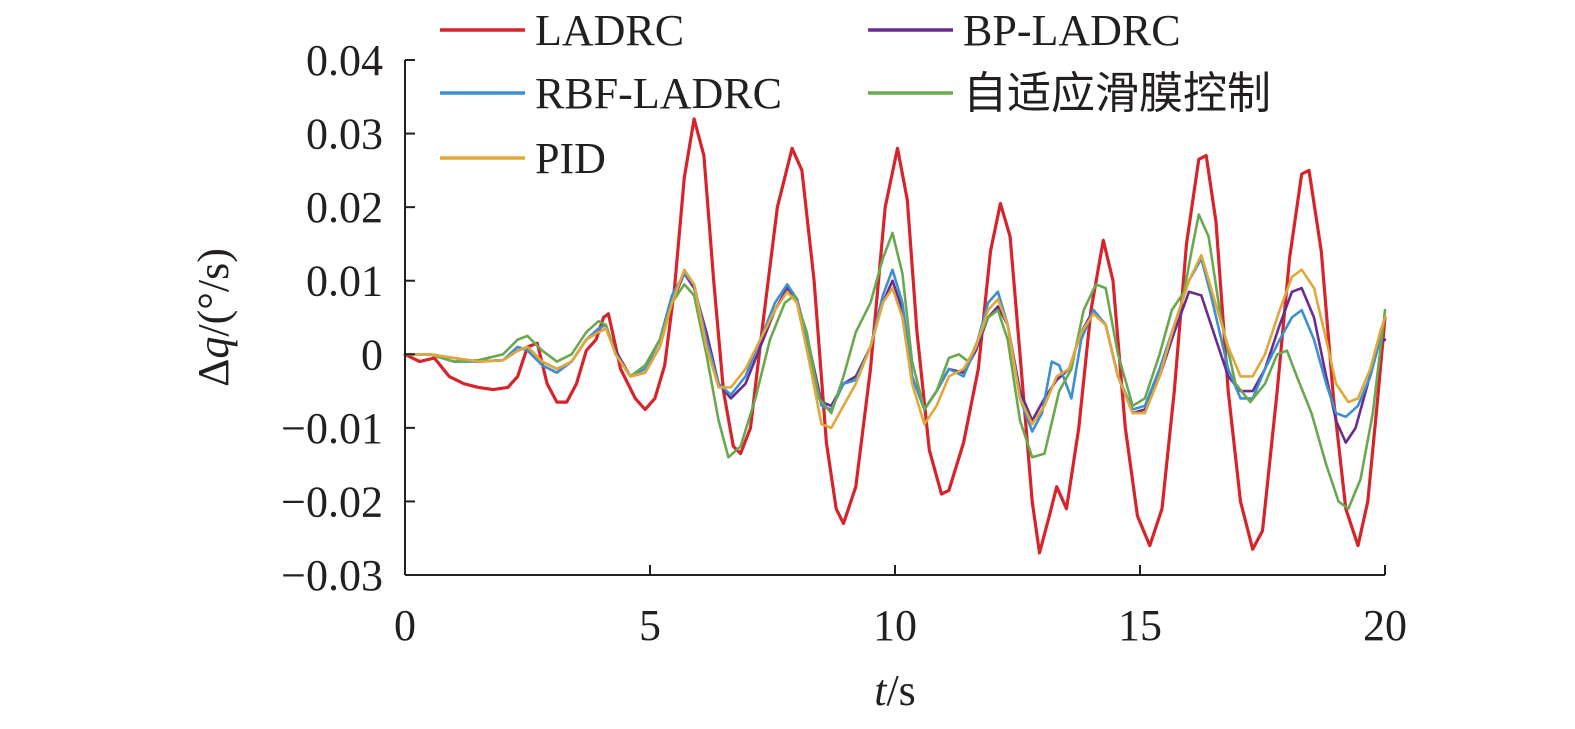 This screenshot has height=729, width=1575. Describe the element at coordinates (332, 575) in the screenshot. I see `y-tick-label: −0.03` at that location.